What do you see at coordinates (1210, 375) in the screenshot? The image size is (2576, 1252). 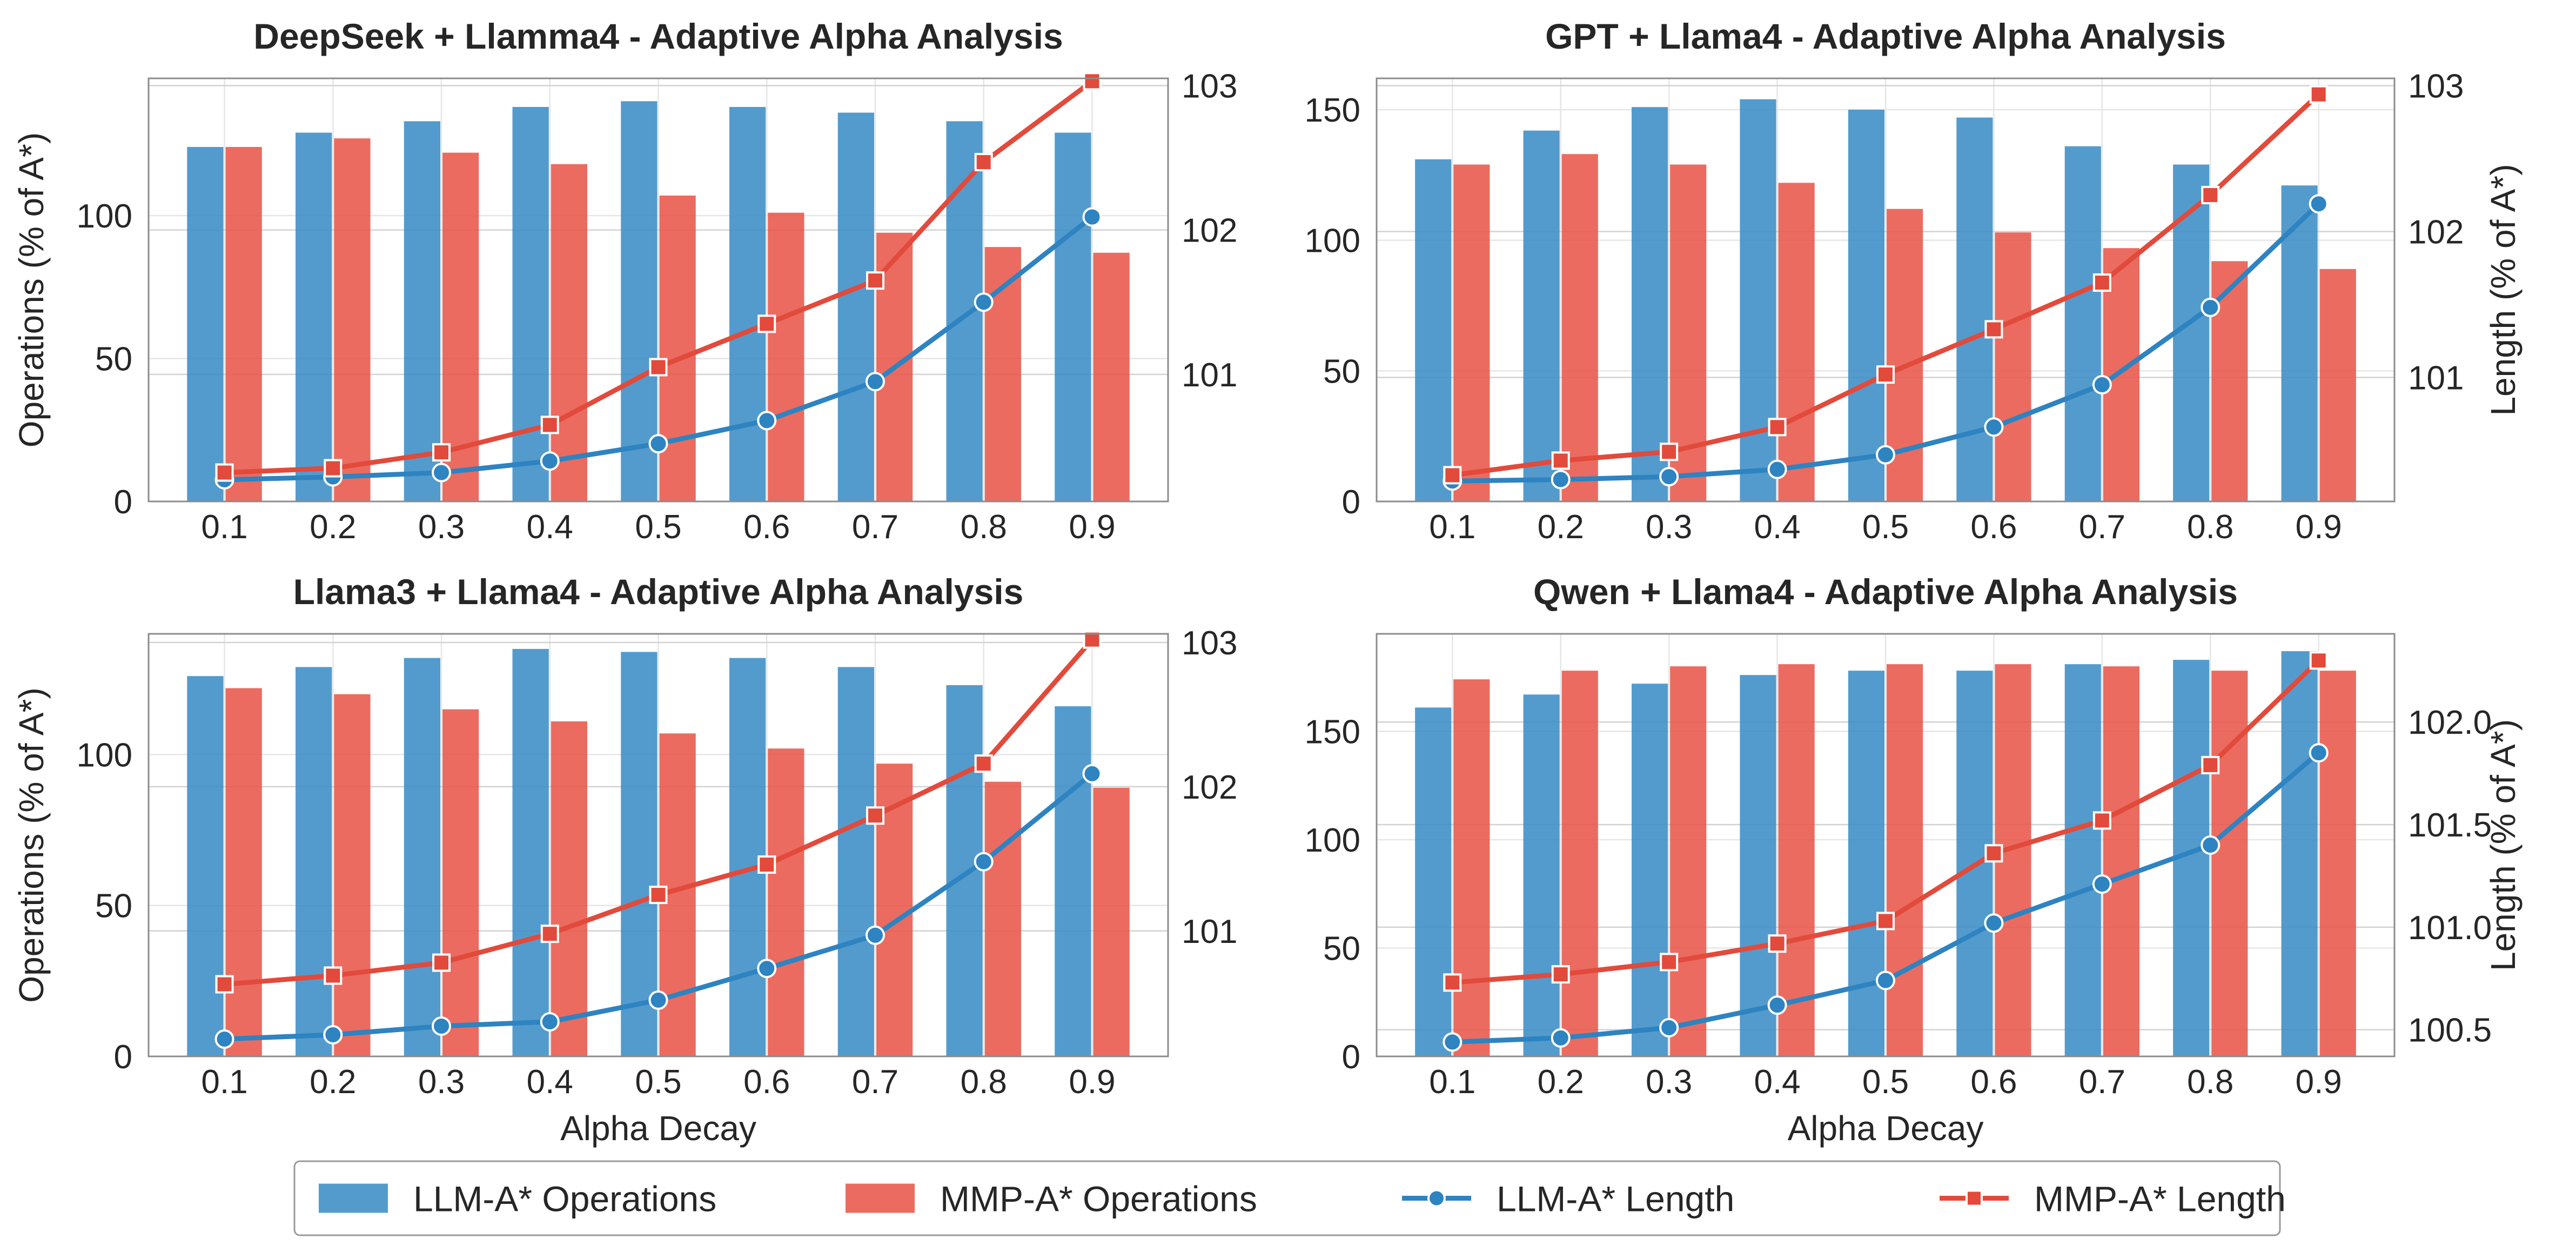 I see `y2-tick-label: 101` at bounding box center [1210, 375].